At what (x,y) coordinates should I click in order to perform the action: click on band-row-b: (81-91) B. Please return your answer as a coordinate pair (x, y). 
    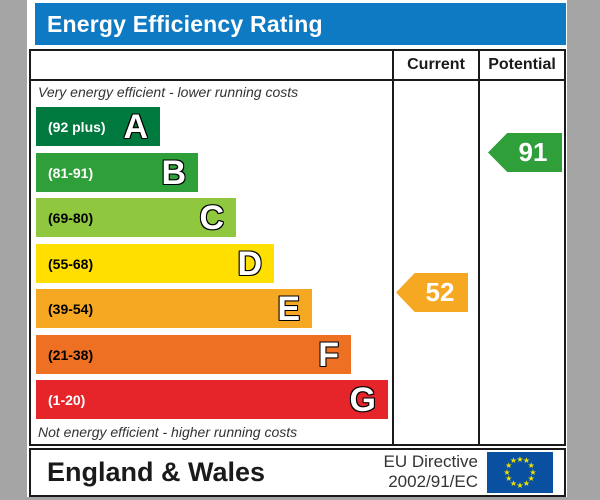
    Looking at the image, I should click on (117, 172).